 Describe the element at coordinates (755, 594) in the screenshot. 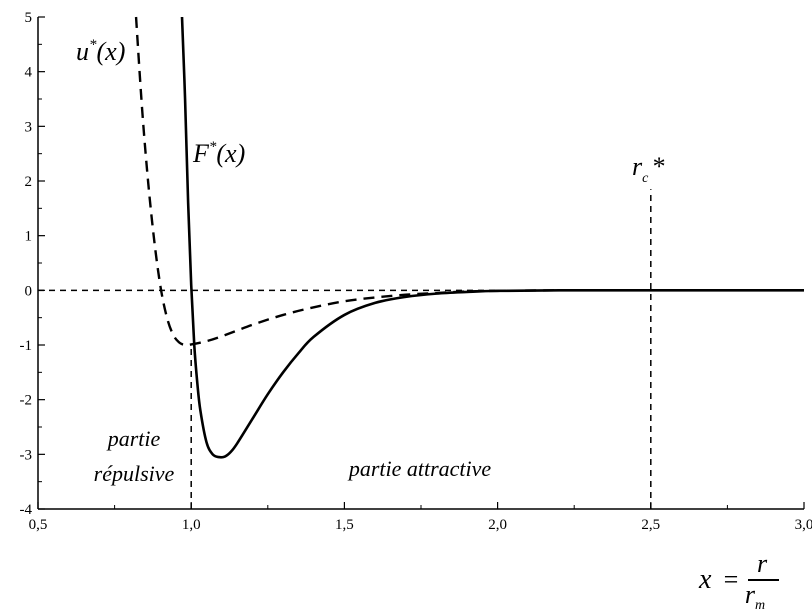

I see `formula-denominator: rm` at that location.